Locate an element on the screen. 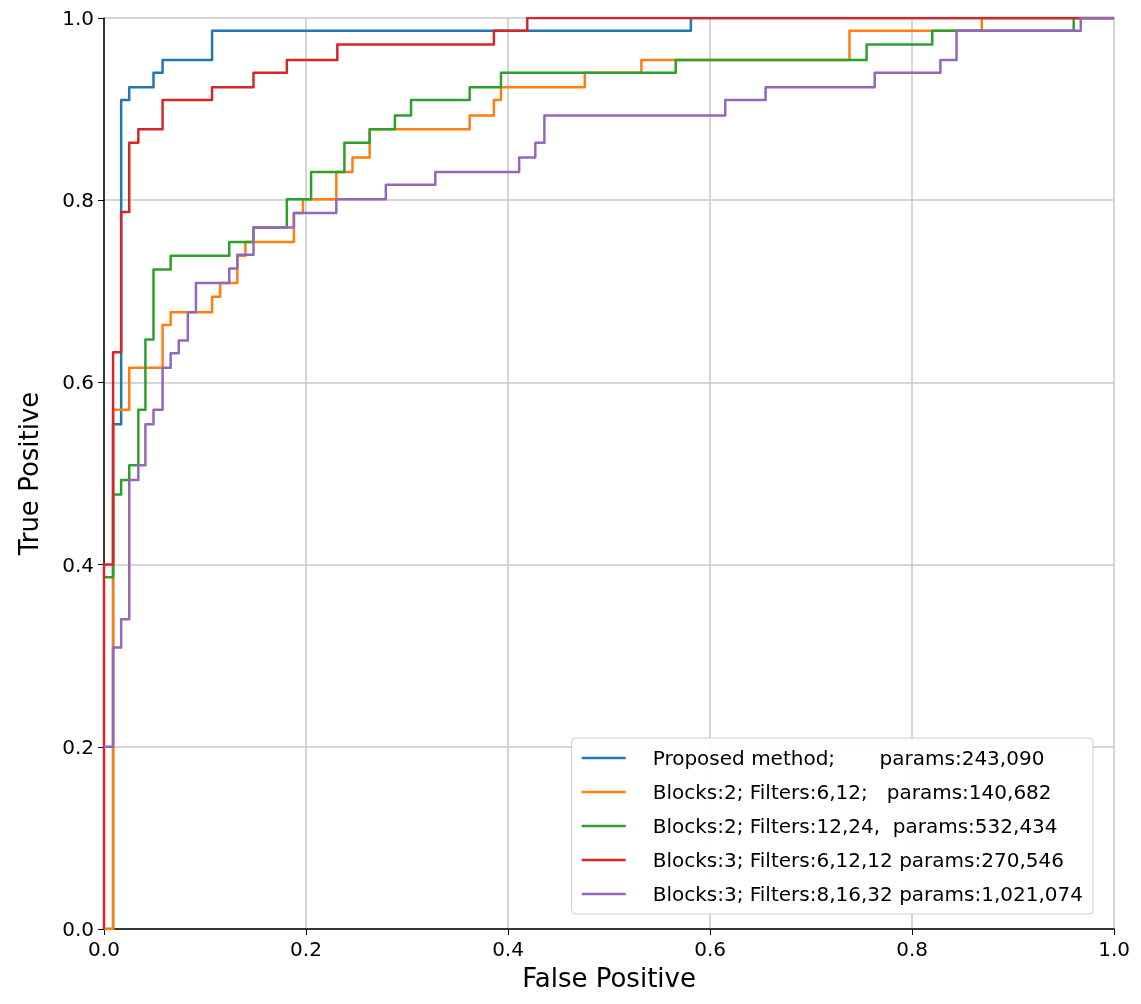  x-axis-title: False Positive is located at coordinates (609, 978).